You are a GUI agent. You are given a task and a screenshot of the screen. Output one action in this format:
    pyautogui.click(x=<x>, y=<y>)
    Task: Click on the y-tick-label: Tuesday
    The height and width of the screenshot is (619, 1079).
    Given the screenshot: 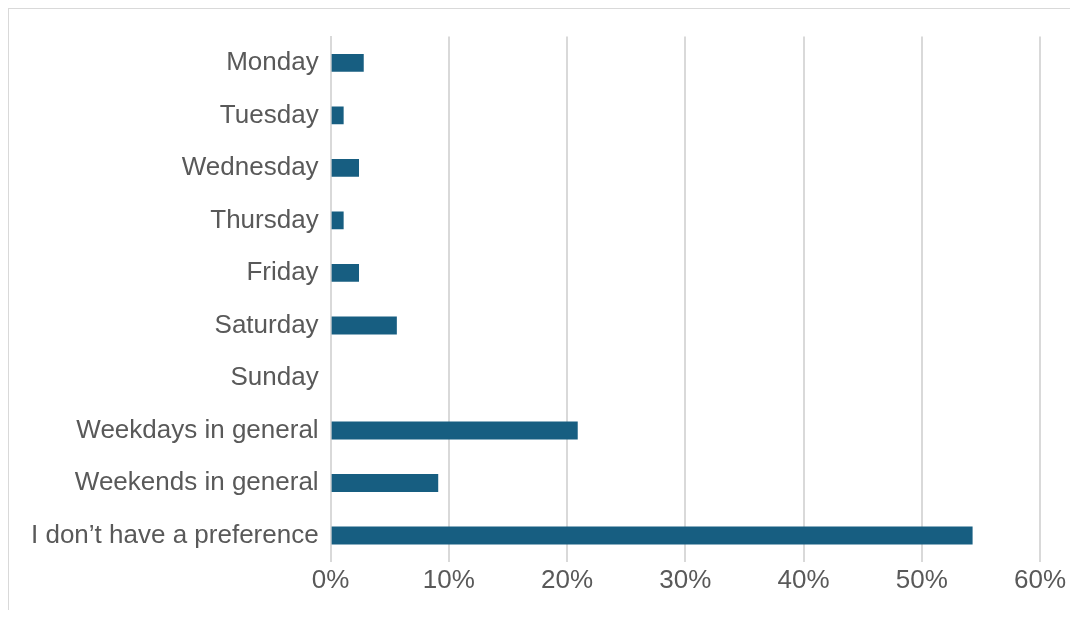 What is the action you would take?
    pyautogui.click(x=269, y=113)
    